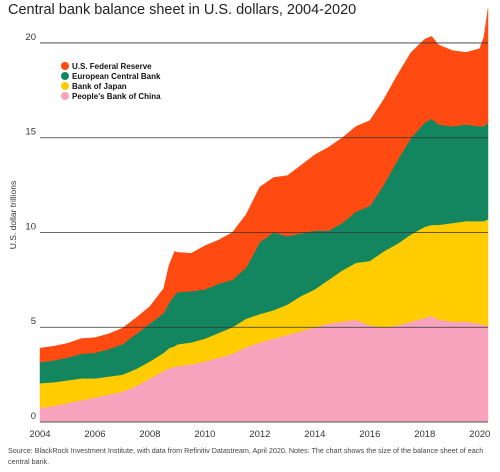 This screenshot has width=500, height=472. What do you see at coordinates (30, 132) in the screenshot?
I see `y-tick-label: 15` at bounding box center [30, 132].